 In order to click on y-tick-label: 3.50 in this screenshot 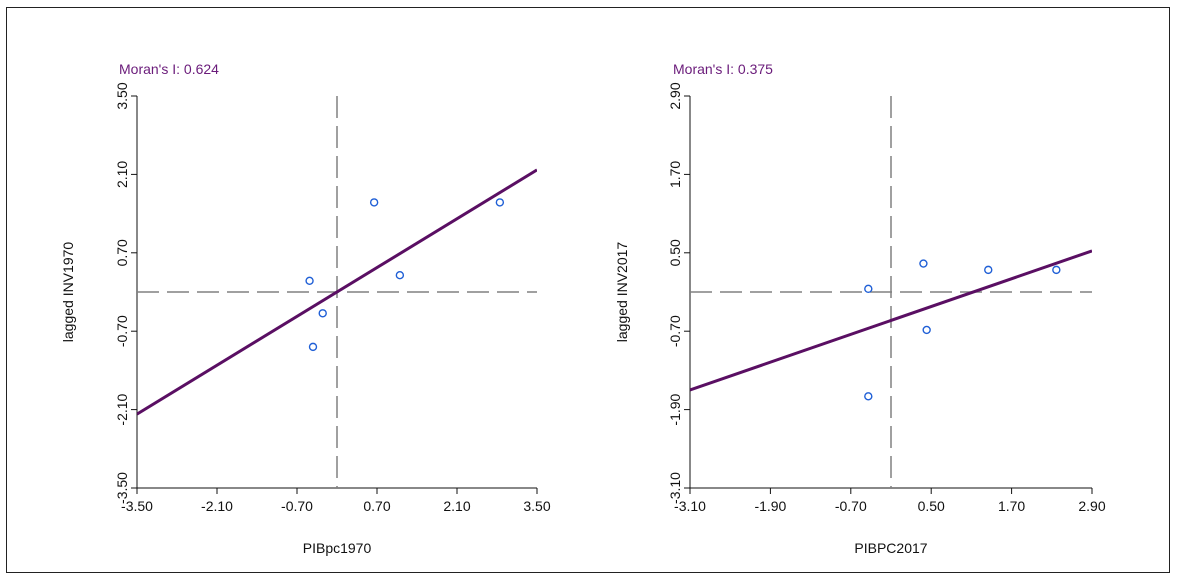, I will do `click(122, 95)`.